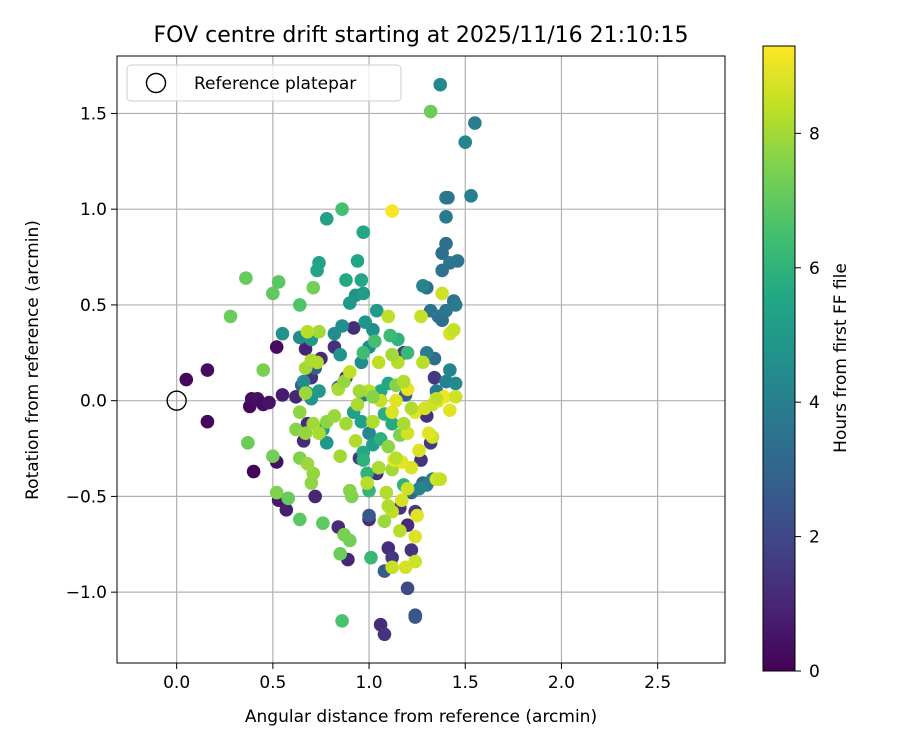  Describe the element at coordinates (421, 717) in the screenshot. I see `x-axis-label: Angular distance from reference (arcmin)` at that location.